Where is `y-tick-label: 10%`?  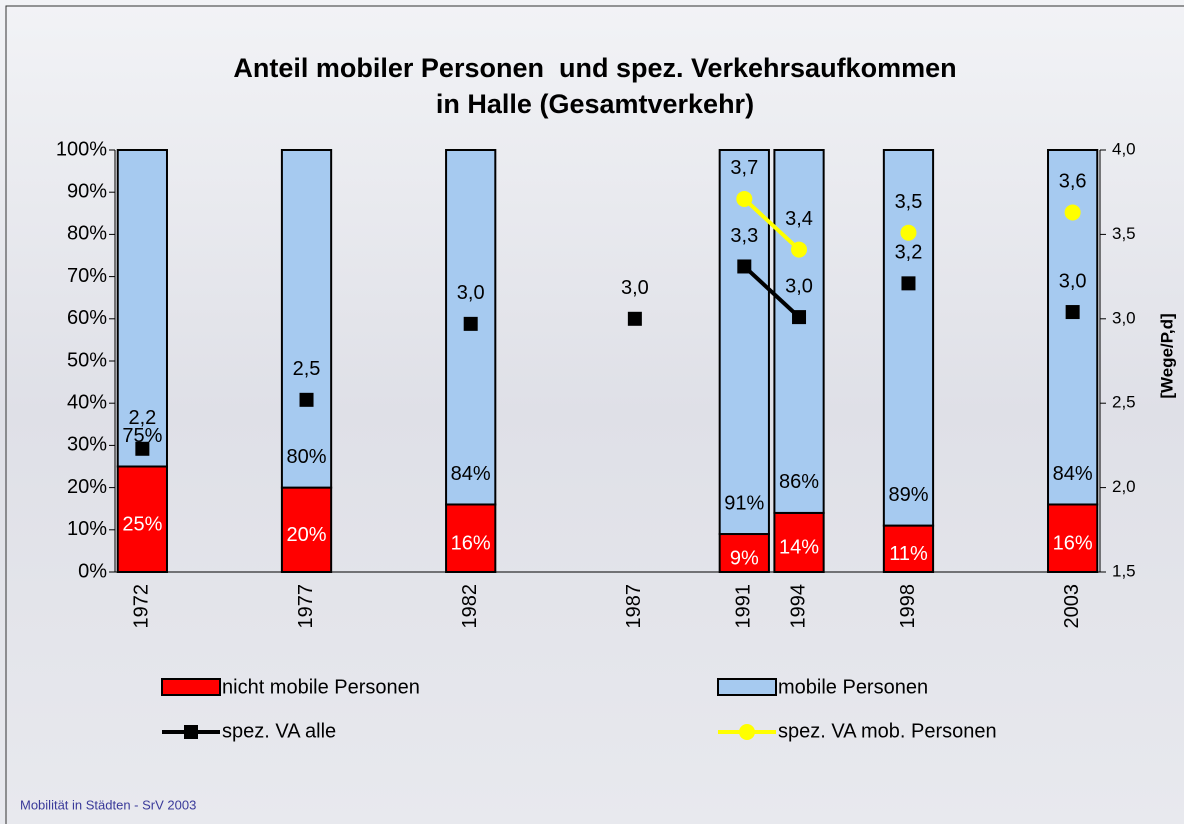
y-tick-label: 10% is located at coordinates (87, 529).